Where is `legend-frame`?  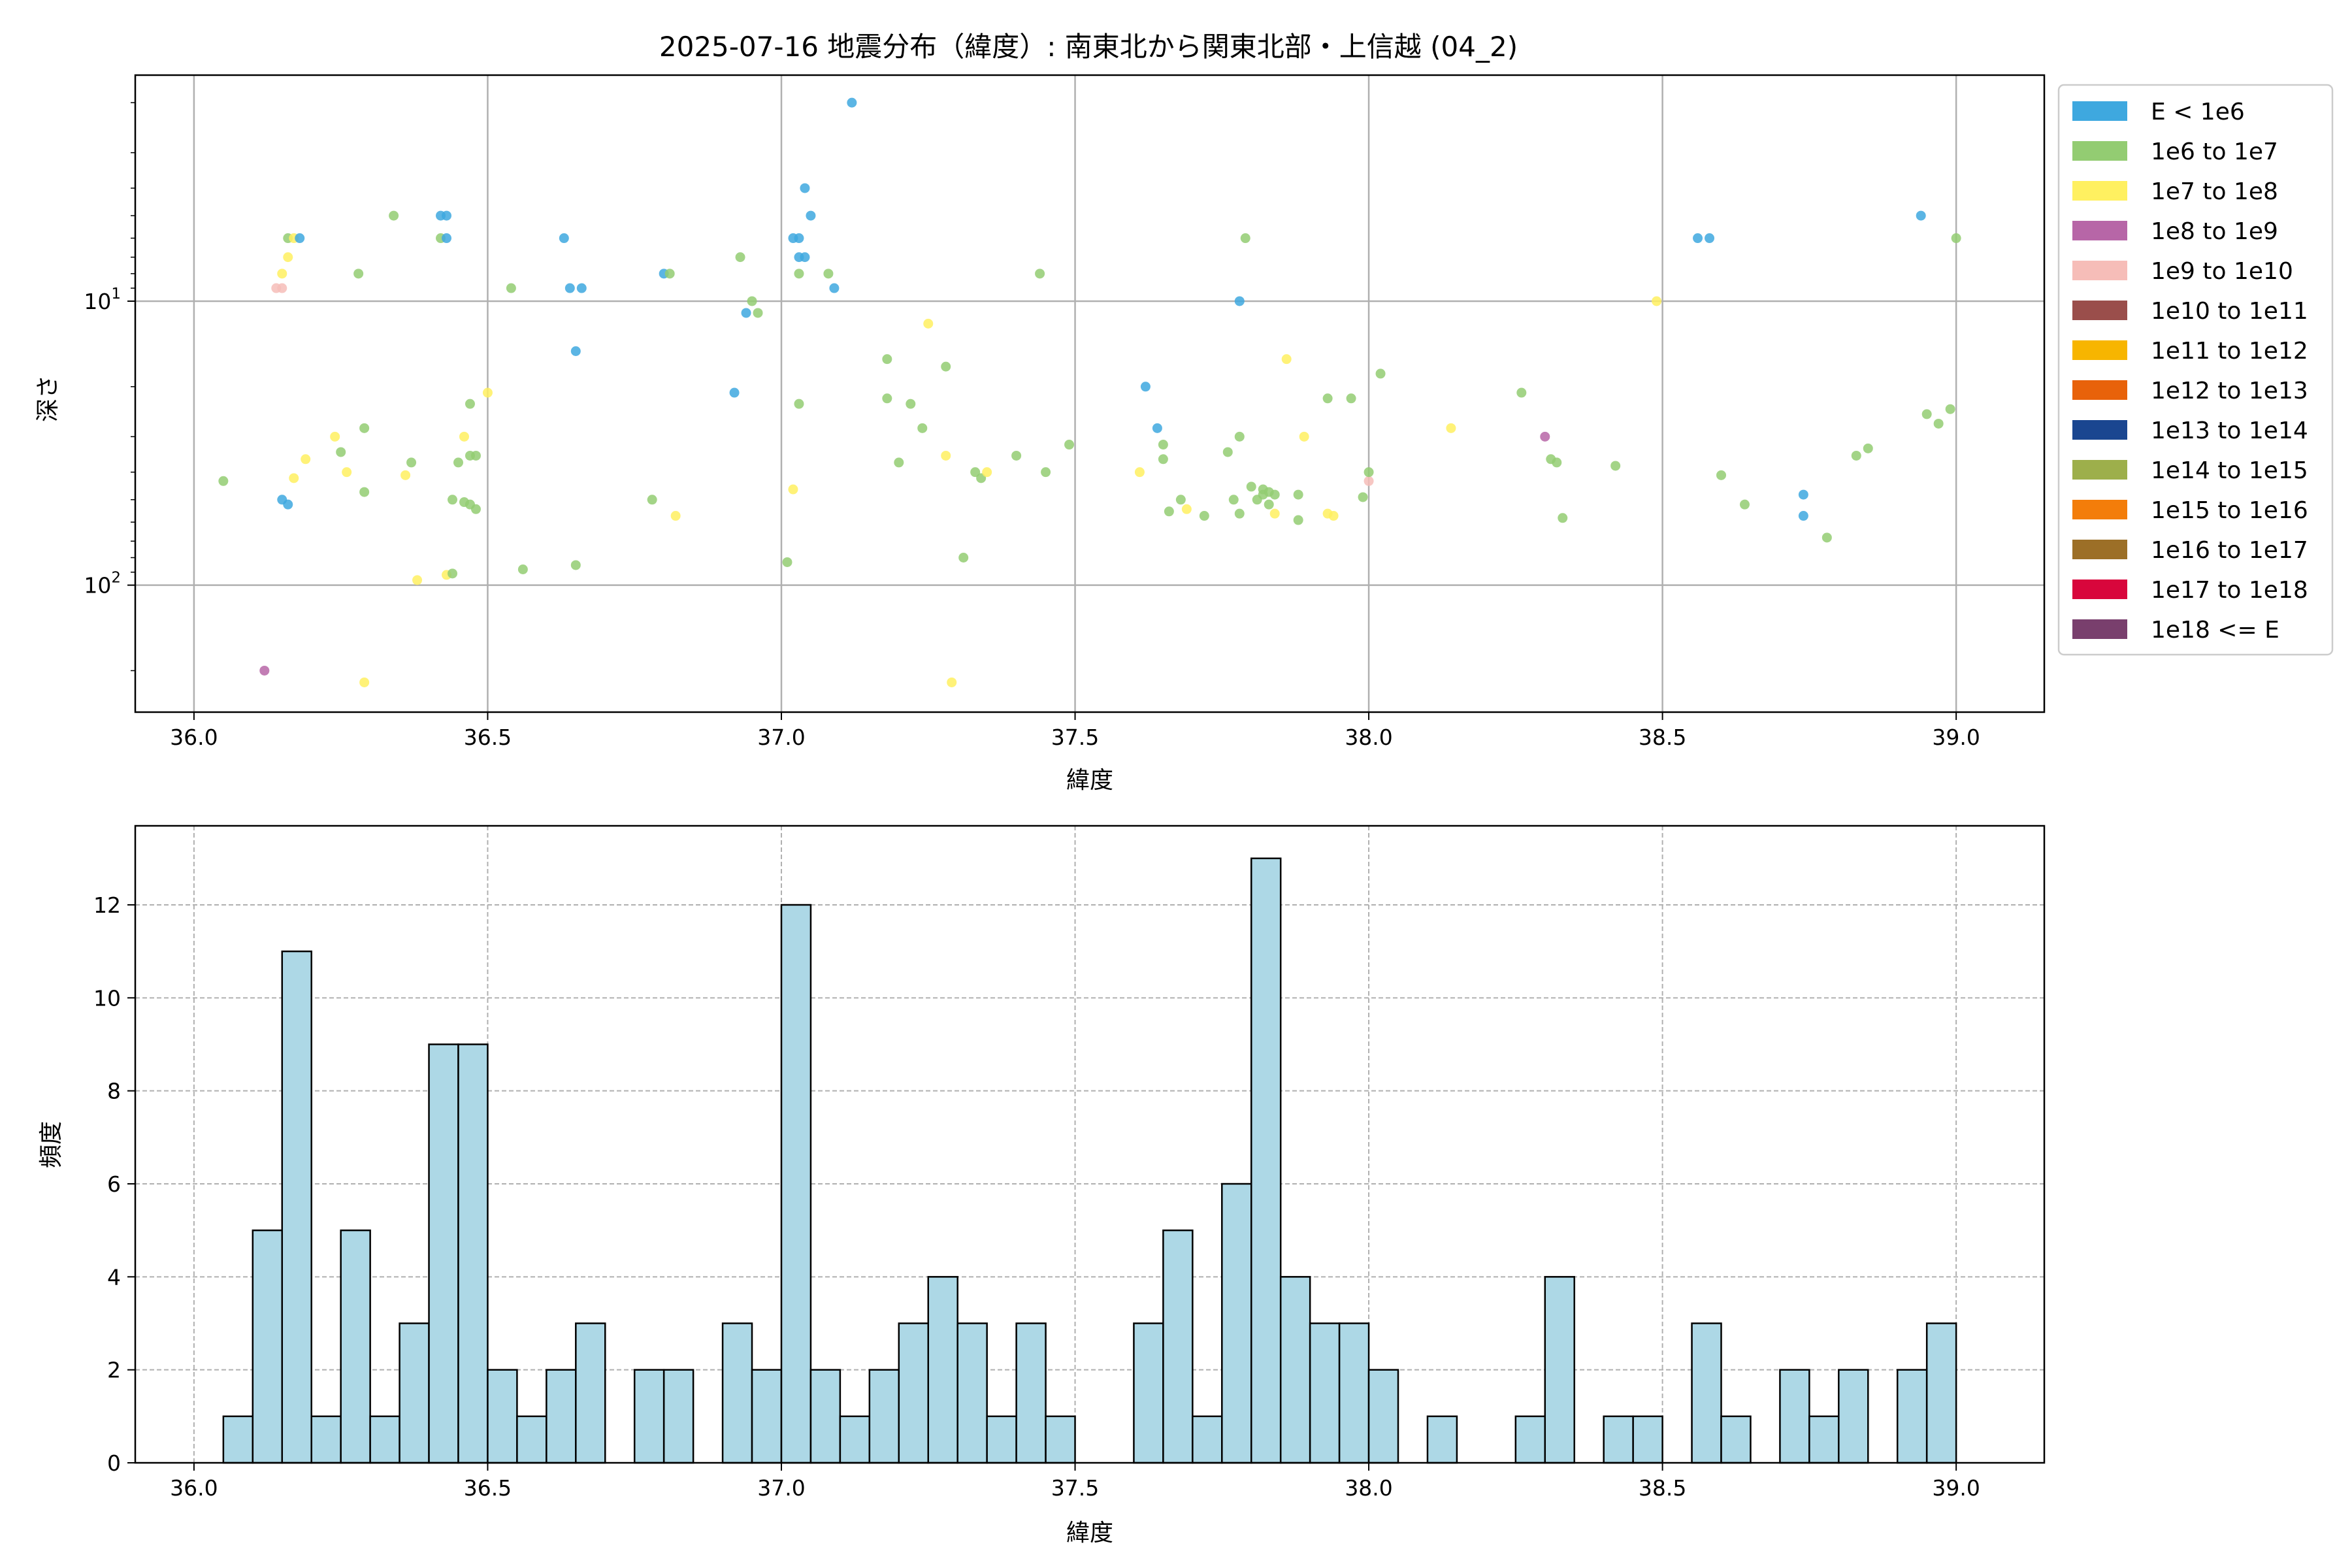 legend-frame is located at coordinates (2195, 370).